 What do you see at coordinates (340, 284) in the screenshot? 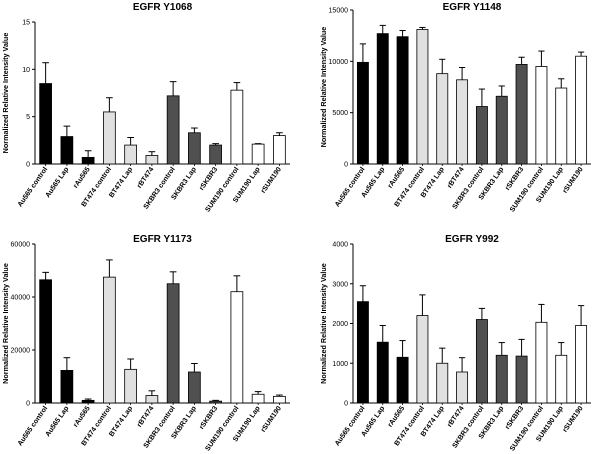
I see `y-tick-label: 3000` at bounding box center [340, 284].